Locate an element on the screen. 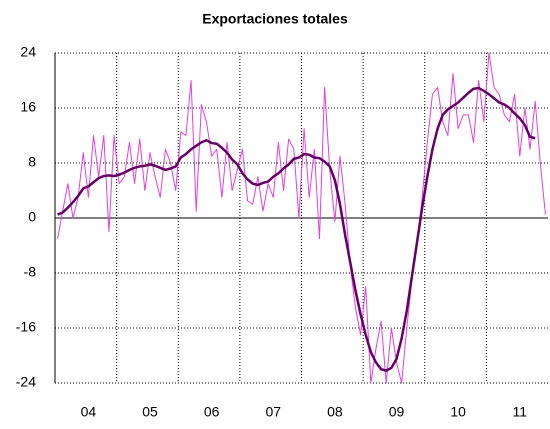  y-tick-label: 8 is located at coordinates (32, 162).